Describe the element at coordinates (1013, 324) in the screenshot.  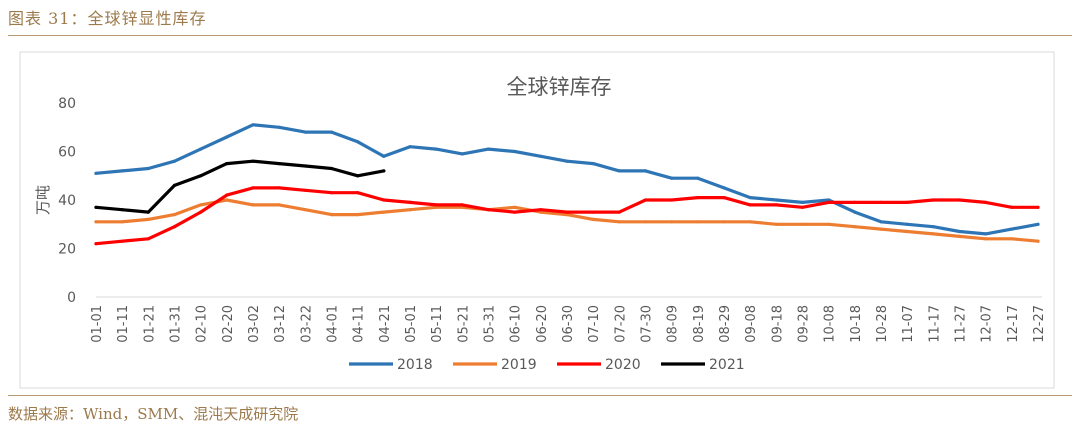
I see `x-tick-label: 12-17` at that location.